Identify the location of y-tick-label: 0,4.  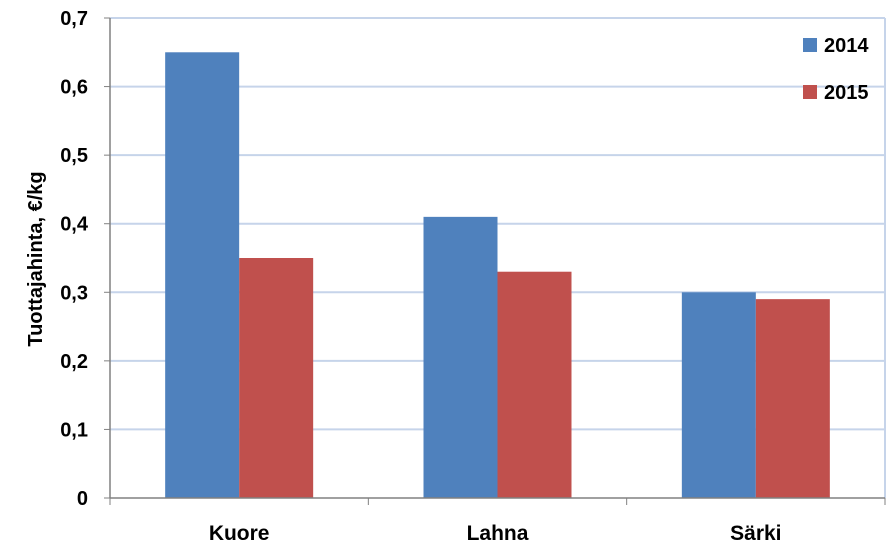
(74, 225).